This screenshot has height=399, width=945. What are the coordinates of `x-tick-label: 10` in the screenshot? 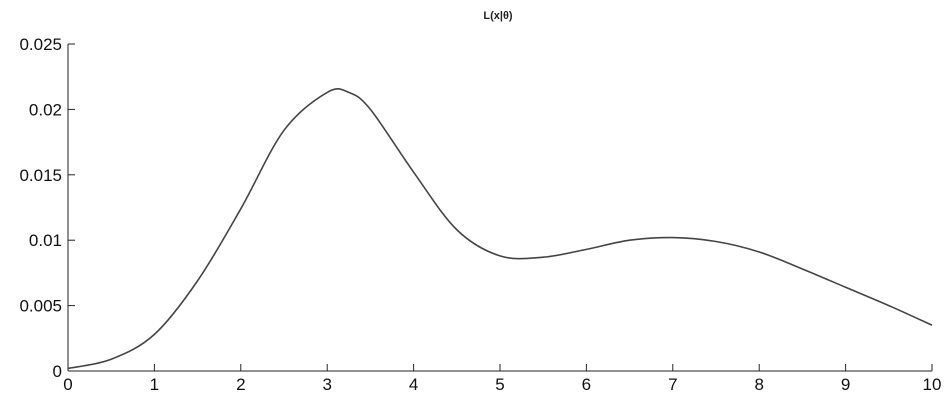 It's located at (932, 384).